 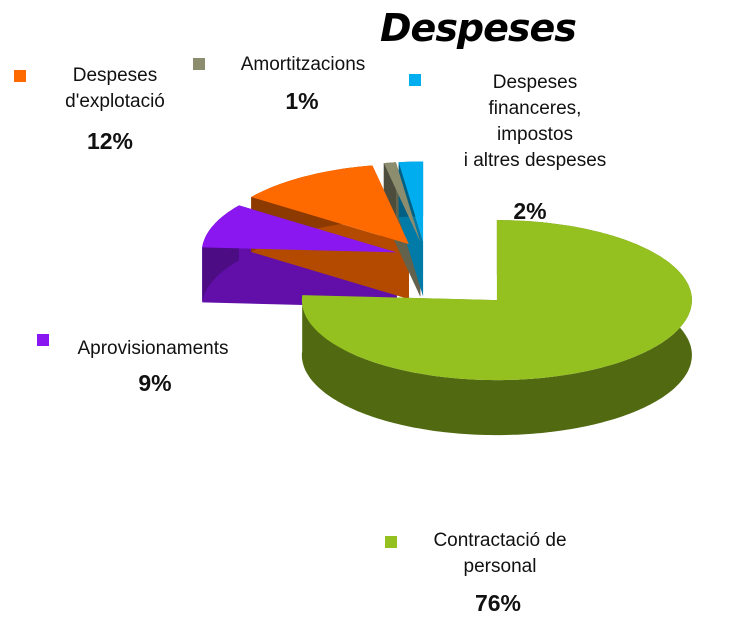 What do you see at coordinates (478, 28) in the screenshot?
I see `chart-title: Despeses` at bounding box center [478, 28].